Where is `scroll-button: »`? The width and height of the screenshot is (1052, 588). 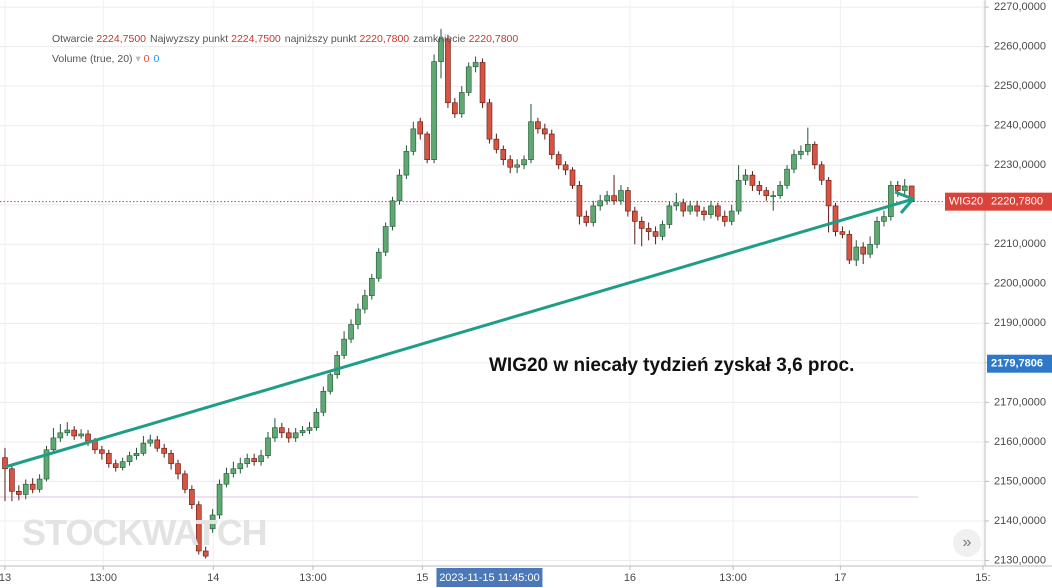 scroll-button: » is located at coordinates (967, 543).